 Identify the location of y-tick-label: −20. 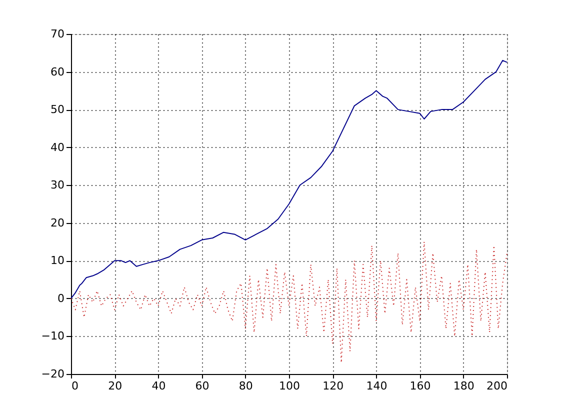
(52, 374).